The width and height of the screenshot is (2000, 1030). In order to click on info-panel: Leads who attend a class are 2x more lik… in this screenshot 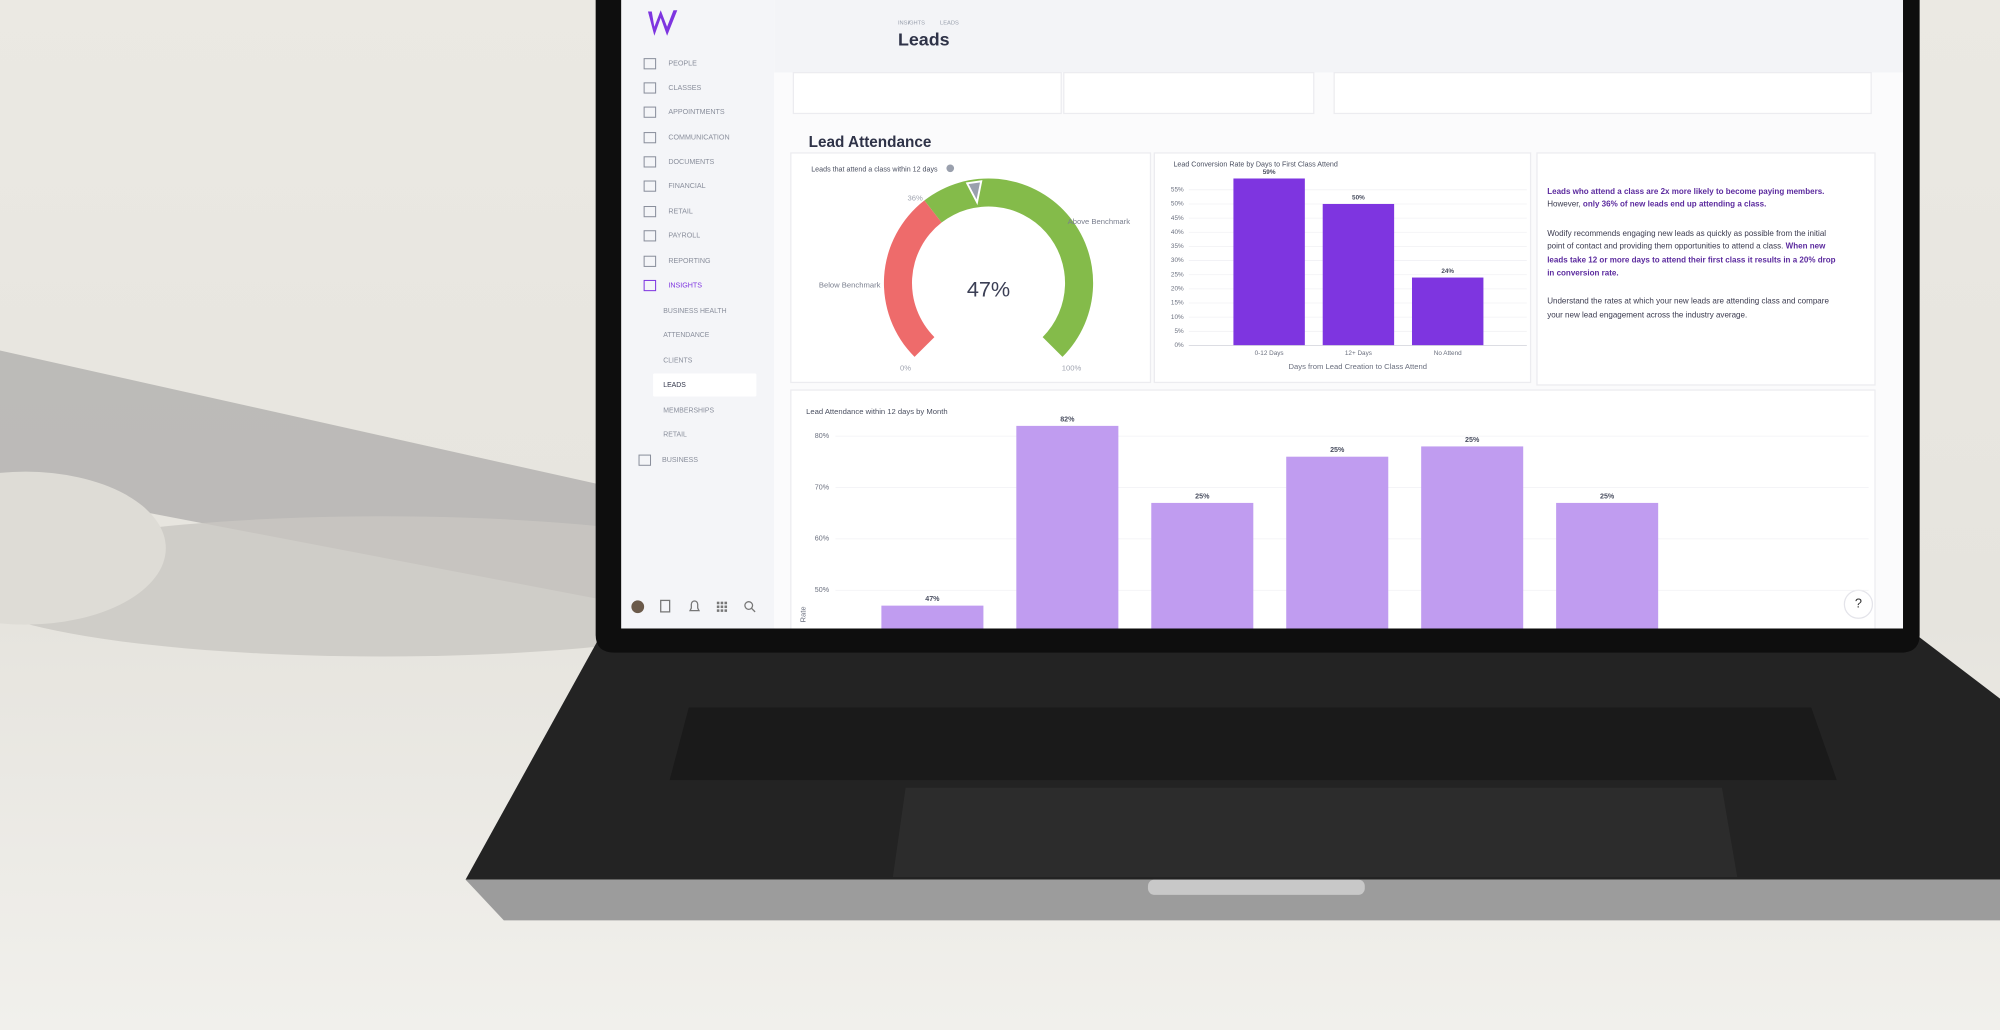, I will do `click(1695, 254)`.